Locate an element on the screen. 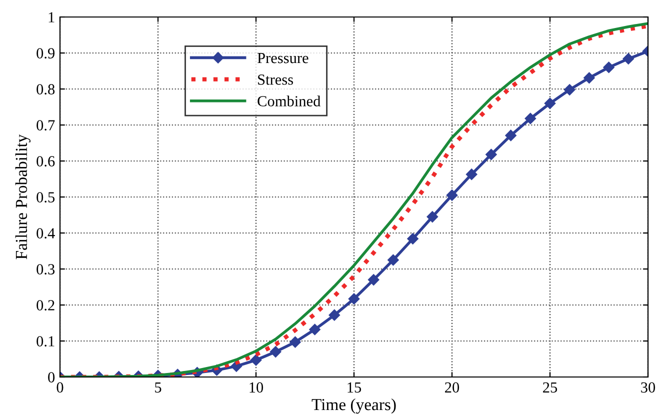 The image size is (662, 419). y-tick-label: 0.3 is located at coordinates (45, 269).